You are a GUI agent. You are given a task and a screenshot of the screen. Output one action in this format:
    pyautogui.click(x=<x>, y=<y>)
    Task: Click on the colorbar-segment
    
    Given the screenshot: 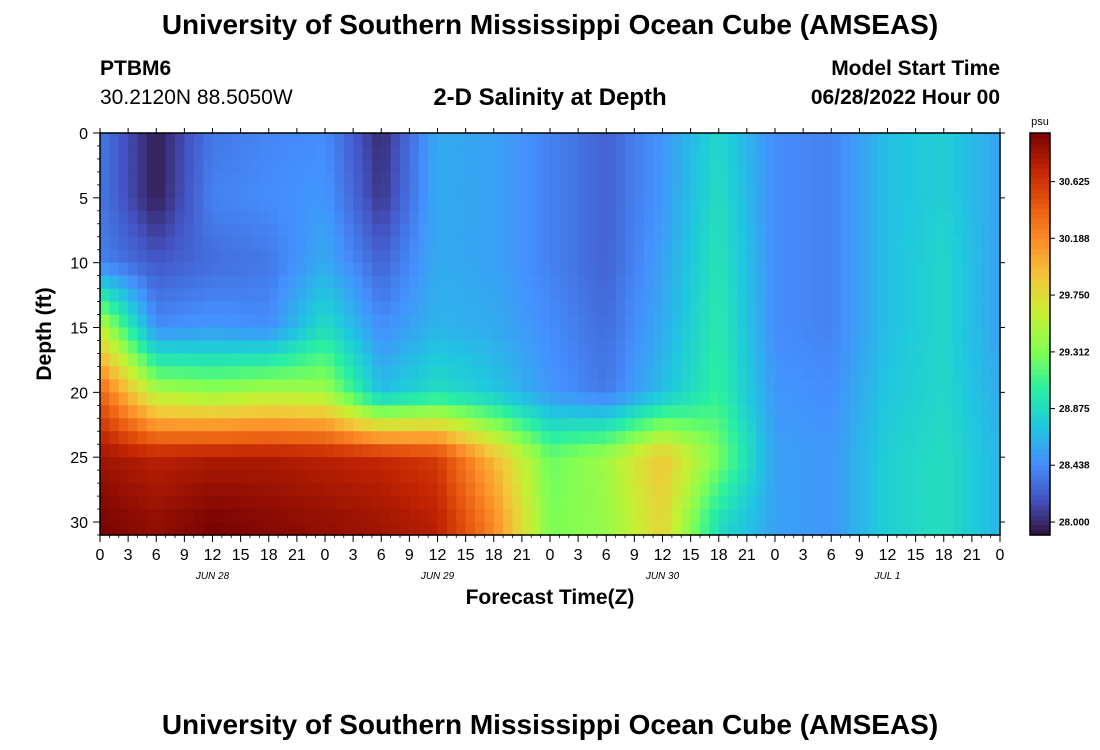 What is the action you would take?
    pyautogui.click(x=1040, y=507)
    